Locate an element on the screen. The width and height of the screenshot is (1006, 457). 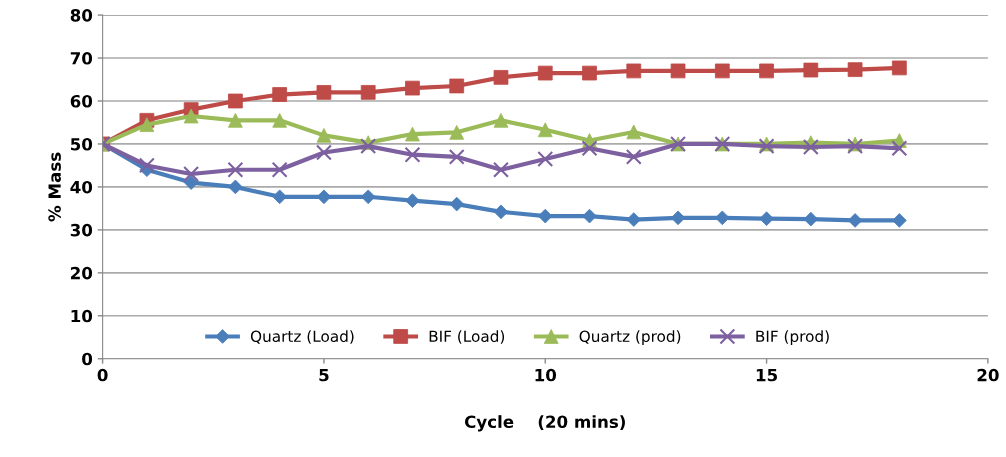
x-tick-label: 5 is located at coordinates (324, 375).